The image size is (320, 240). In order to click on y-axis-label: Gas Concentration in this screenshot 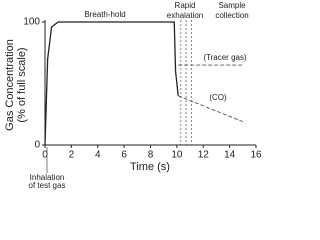, I will do `click(10, 85)`.